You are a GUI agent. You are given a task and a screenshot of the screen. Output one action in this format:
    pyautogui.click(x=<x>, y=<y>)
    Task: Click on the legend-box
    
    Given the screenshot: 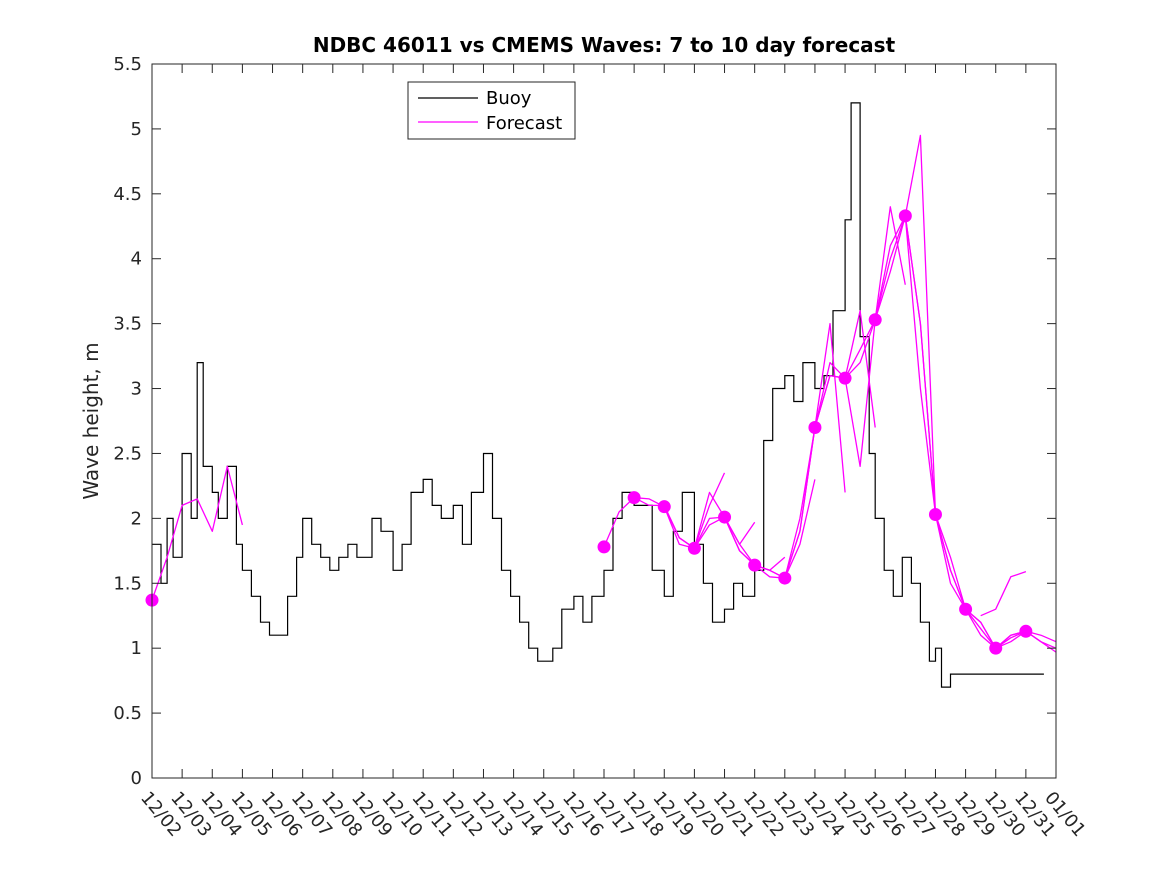 What is the action you would take?
    pyautogui.click(x=491, y=110)
    